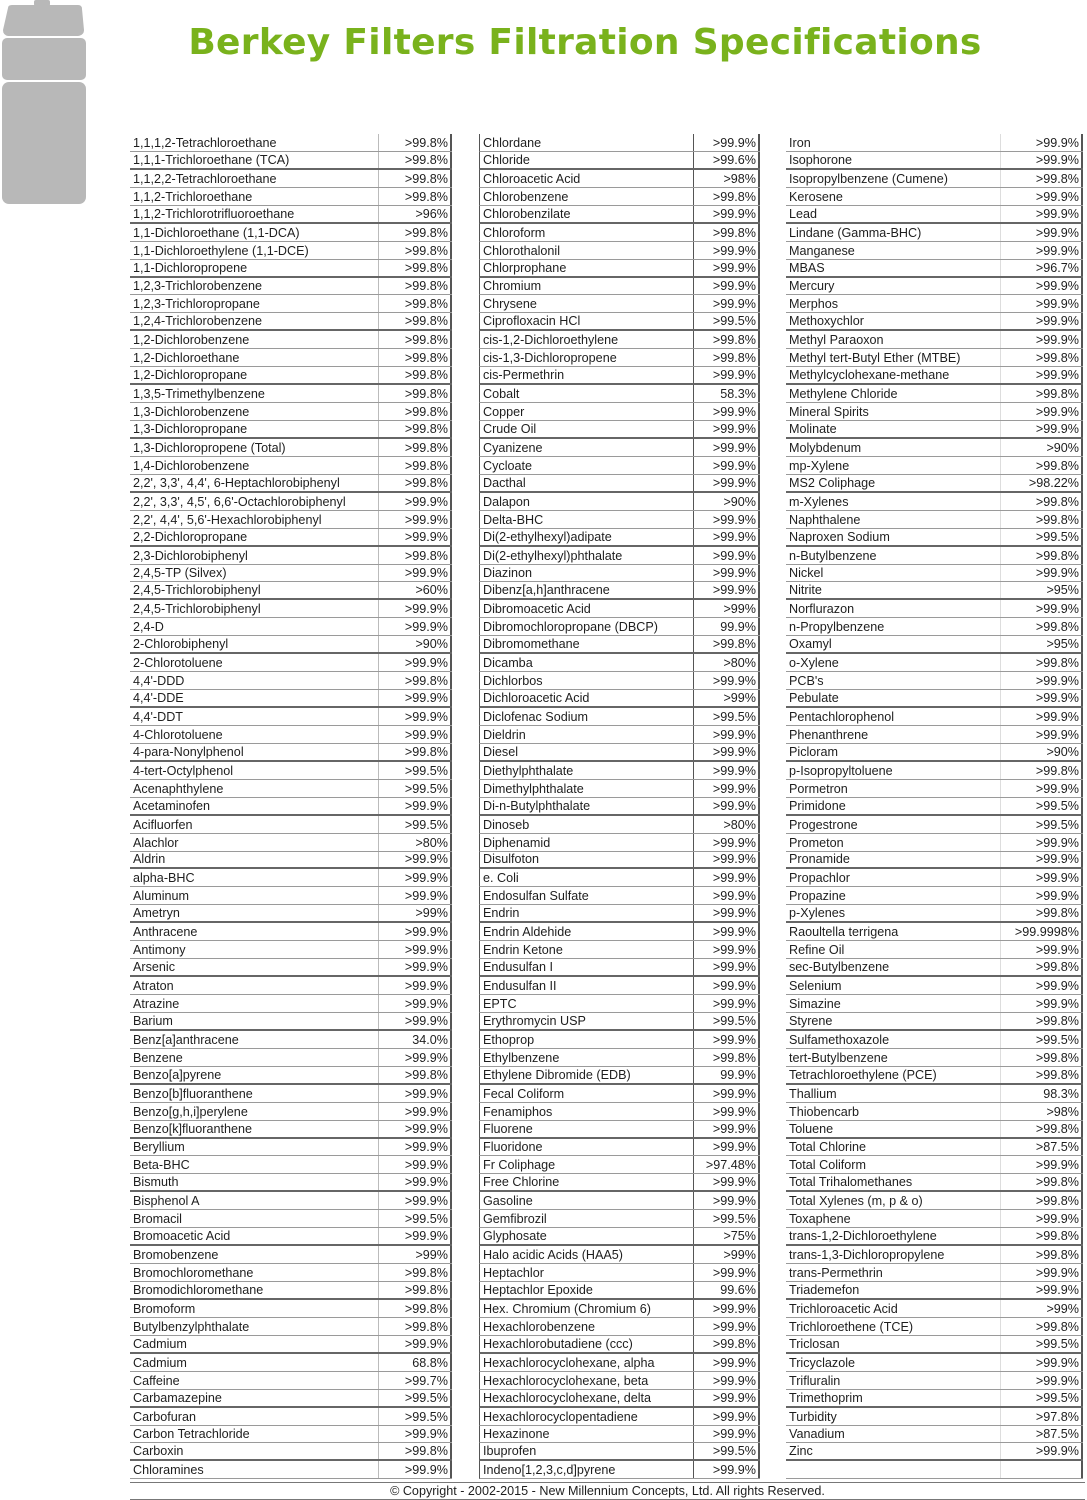  What do you see at coordinates (738, 1289) in the screenshot?
I see `removal-rate: 99.6%` at bounding box center [738, 1289].